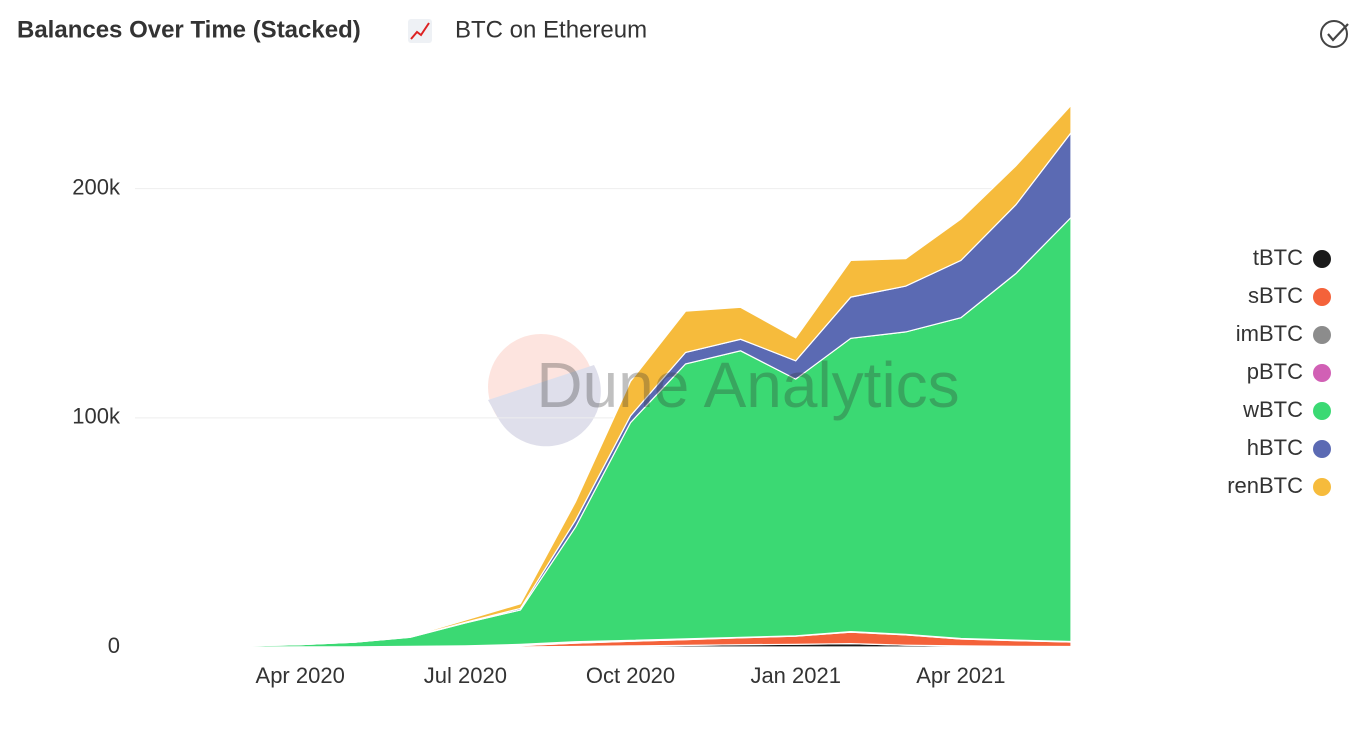  I want to click on x-tick-label: Jul 2020, so click(465, 675).